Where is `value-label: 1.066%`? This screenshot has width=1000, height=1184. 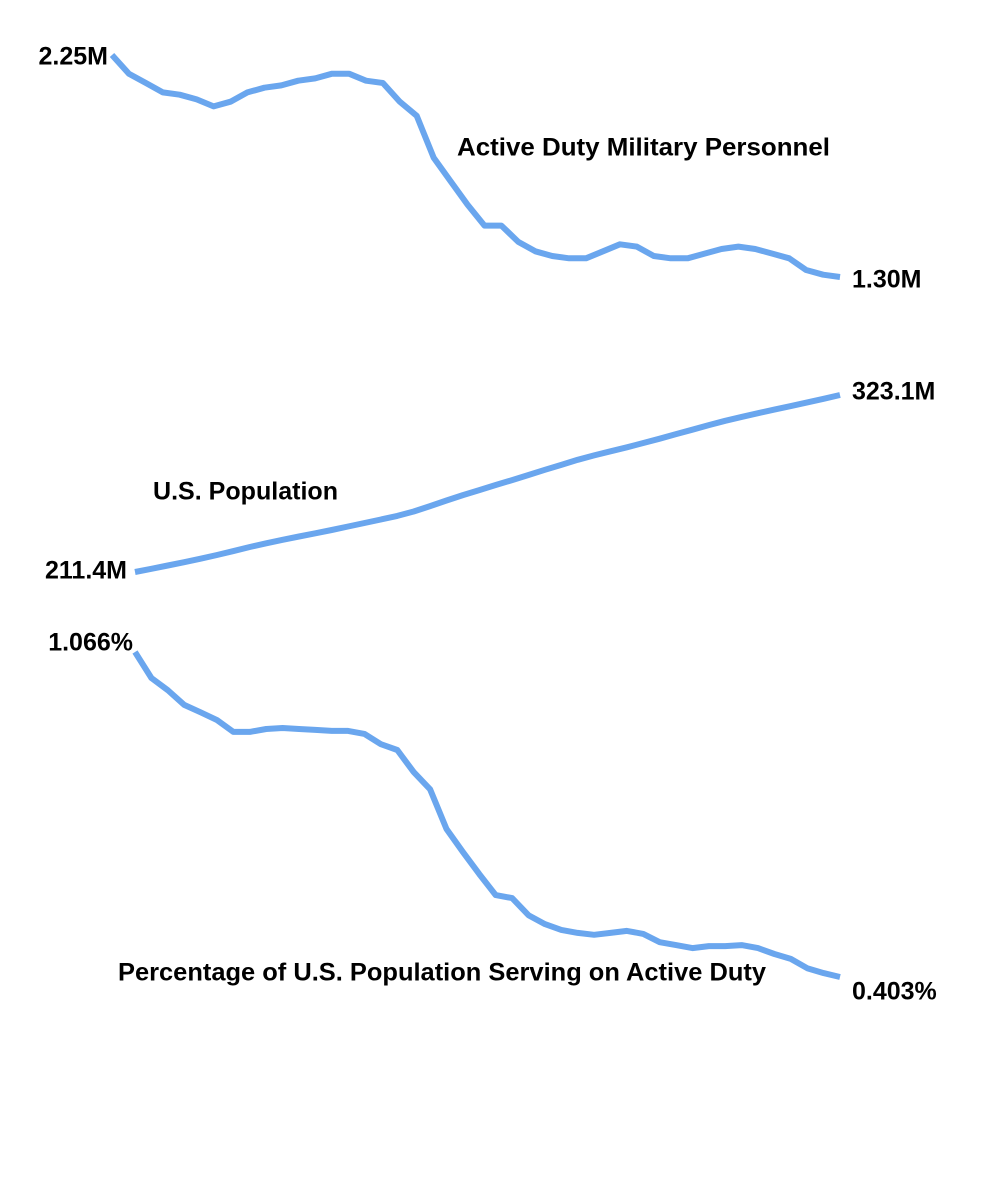
value-label: 1.066% is located at coordinates (90, 643).